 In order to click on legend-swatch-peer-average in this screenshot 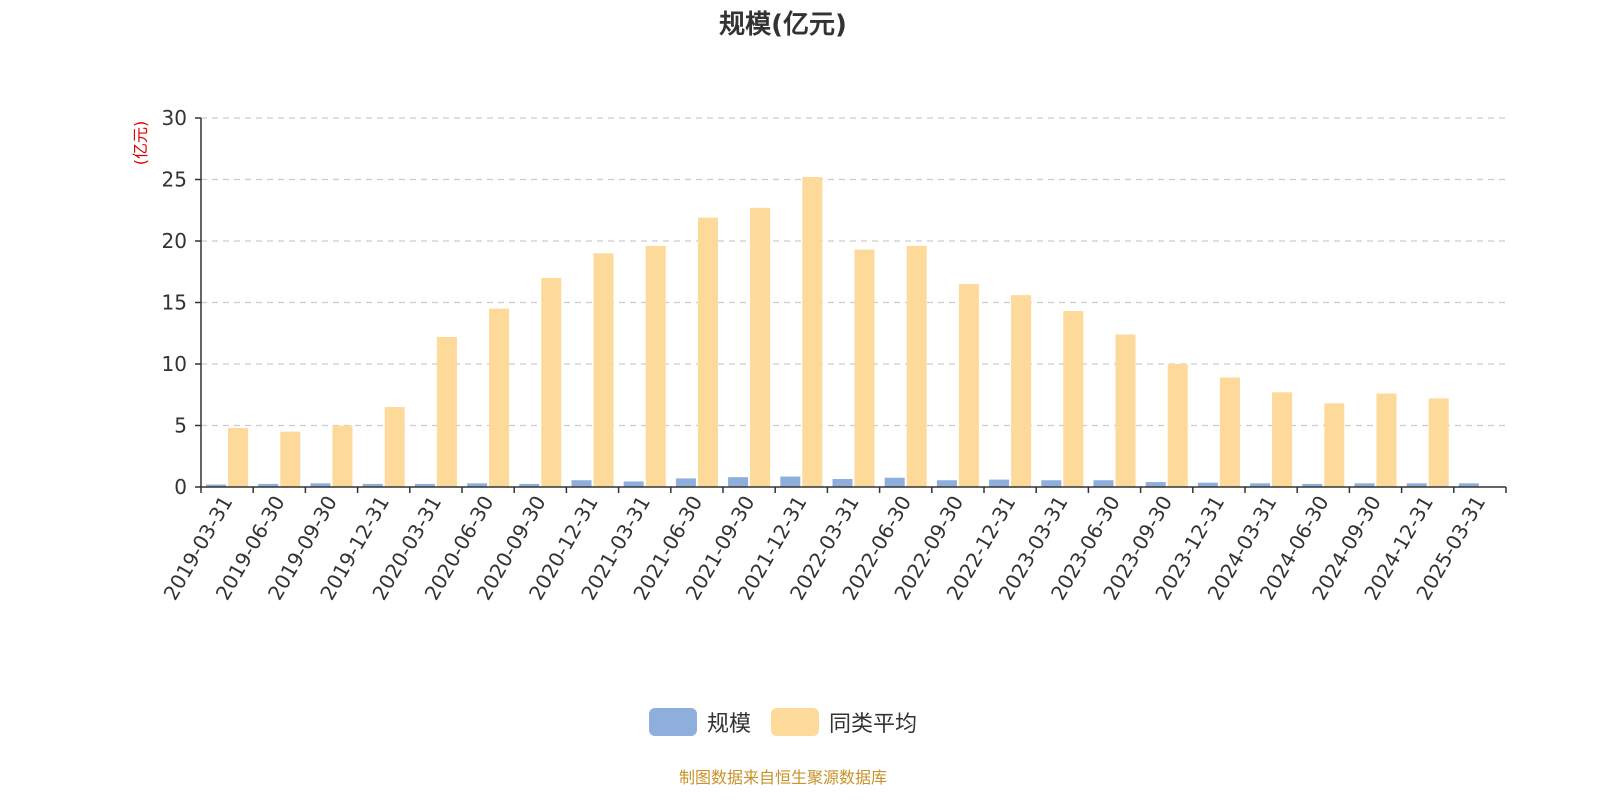, I will do `click(795, 722)`.